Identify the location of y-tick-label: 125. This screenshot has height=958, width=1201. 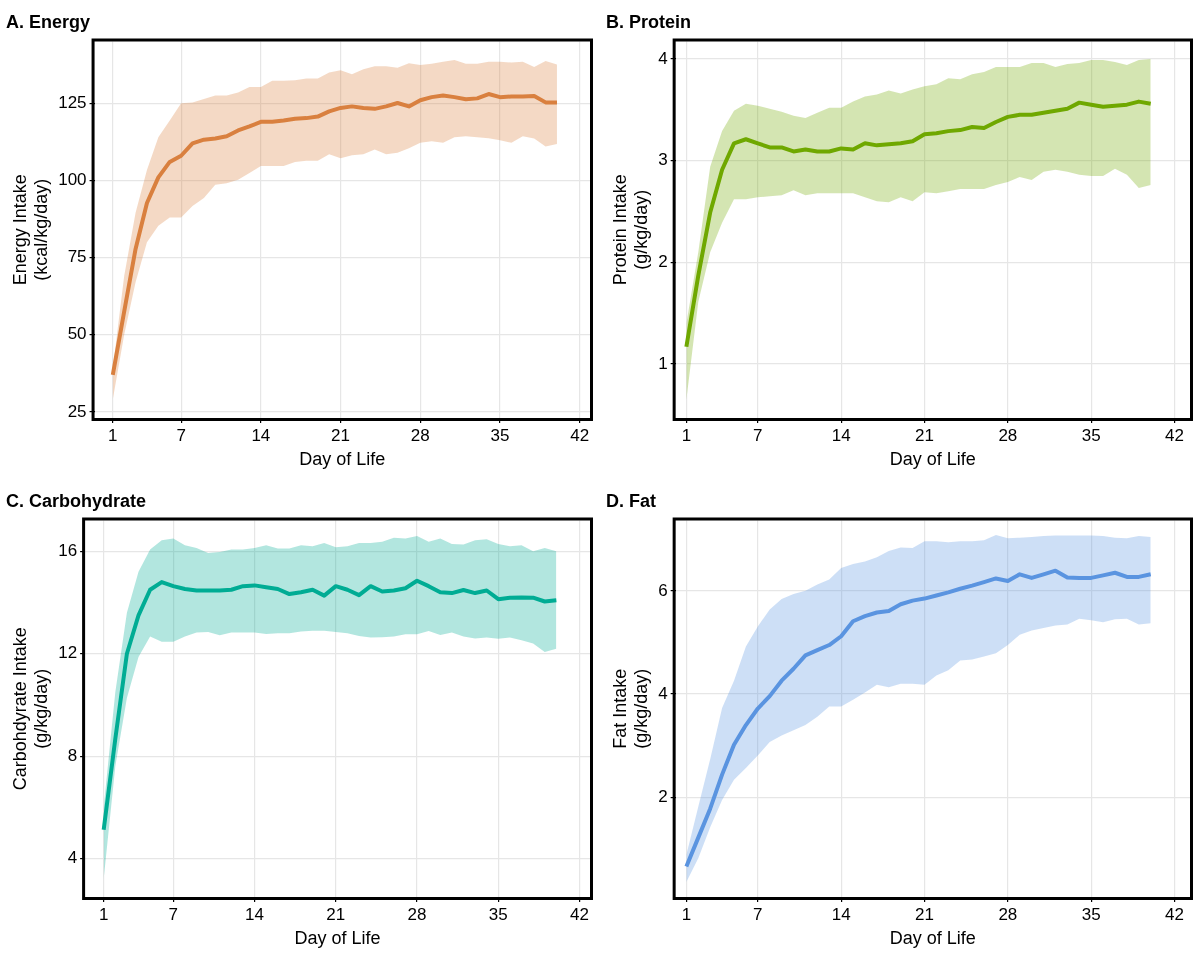
(72, 102).